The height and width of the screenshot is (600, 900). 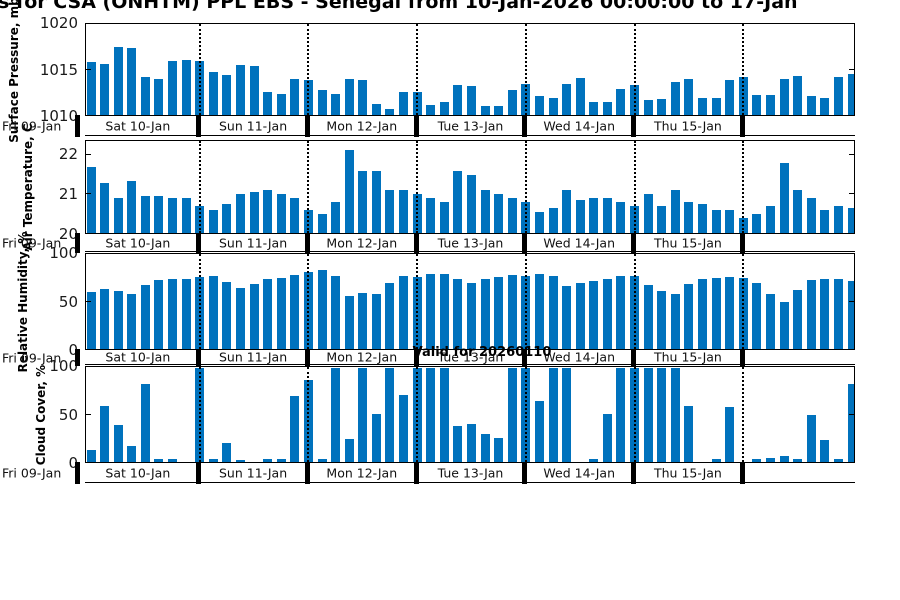 I want to click on y-tick-label: 1010, so click(x=58, y=116).